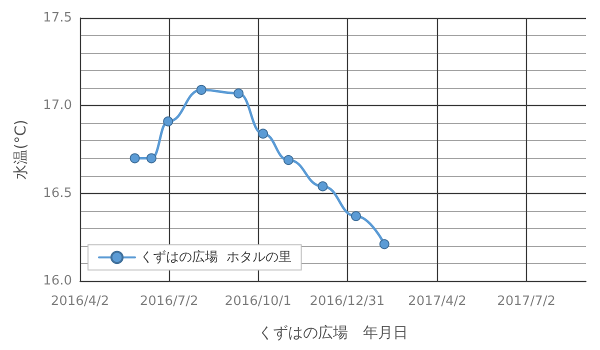 Image resolution: width=600 pixels, height=350 pixels. What do you see at coordinates (57, 18) in the screenshot?
I see `y-tick-label: 17.5` at bounding box center [57, 18].